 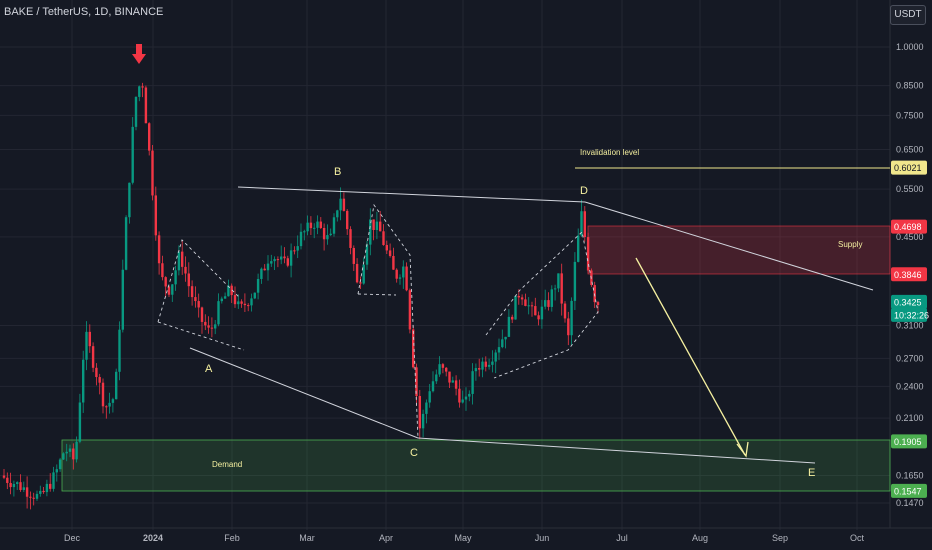 What do you see at coordinates (910, 326) in the screenshot?
I see `y-tick-label: 0.3100` at bounding box center [910, 326].